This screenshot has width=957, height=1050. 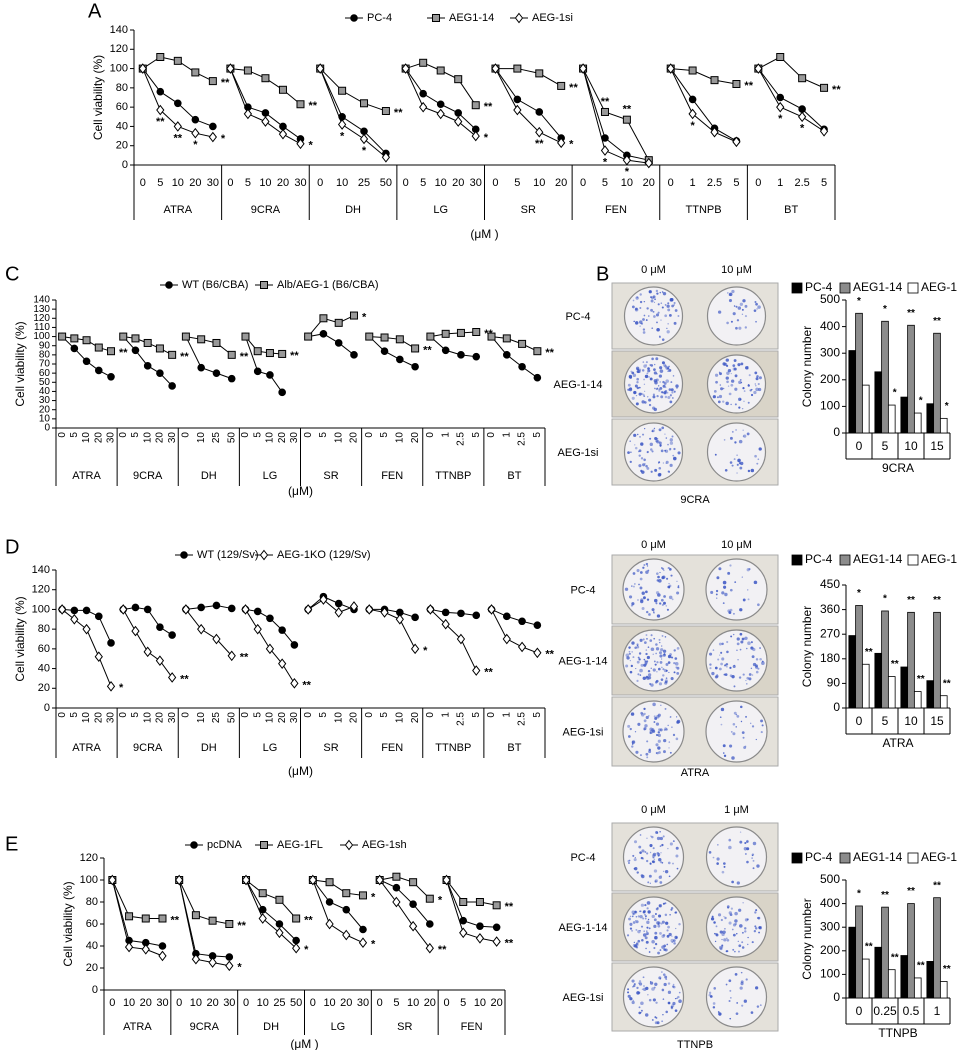 I want to click on group-label: FEN, so click(x=392, y=748).